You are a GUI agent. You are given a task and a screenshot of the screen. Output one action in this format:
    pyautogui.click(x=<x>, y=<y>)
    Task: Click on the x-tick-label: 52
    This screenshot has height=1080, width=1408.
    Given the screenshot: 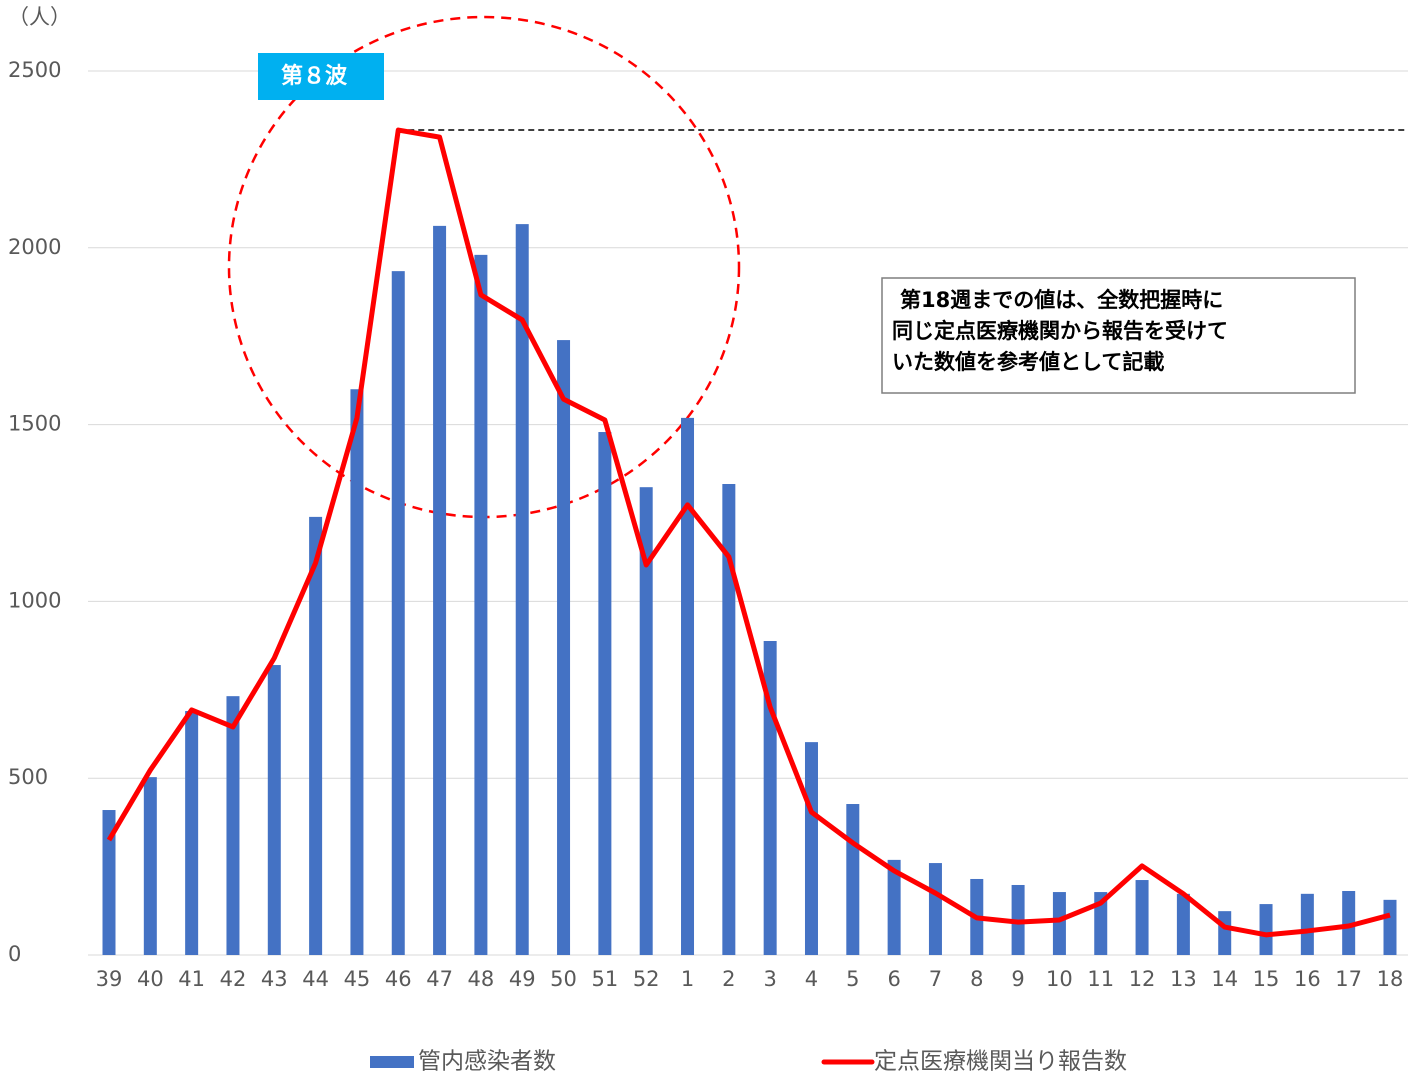 What is the action you would take?
    pyautogui.click(x=646, y=979)
    